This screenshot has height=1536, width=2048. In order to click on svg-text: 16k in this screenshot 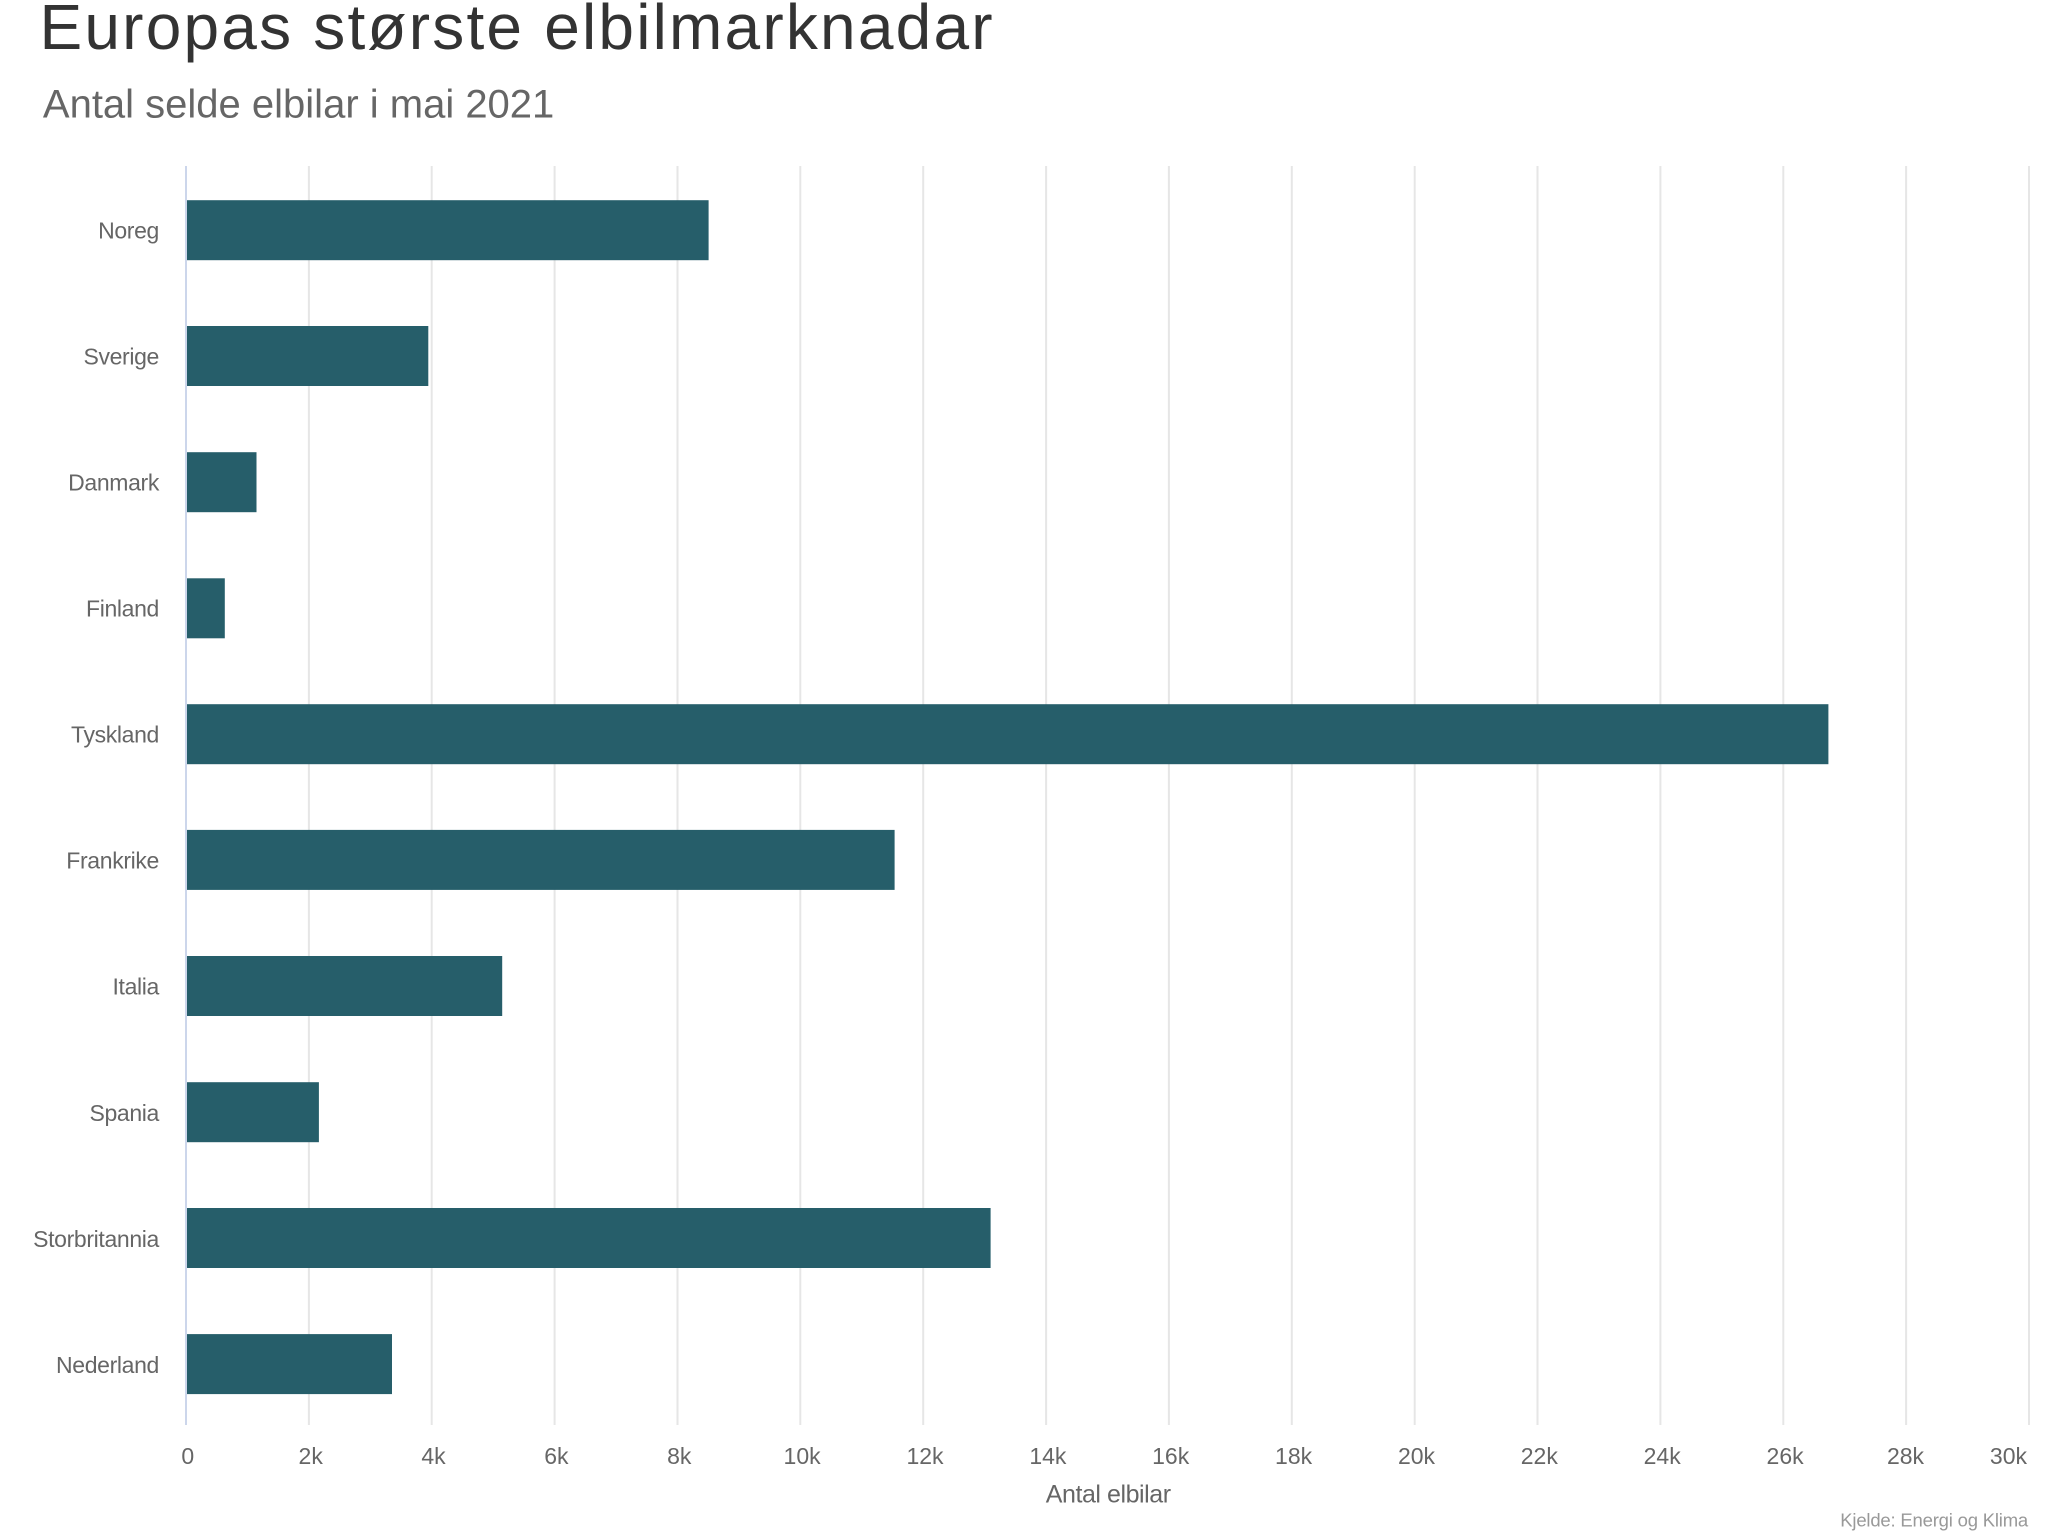, I will do `click(1171, 1456)`.